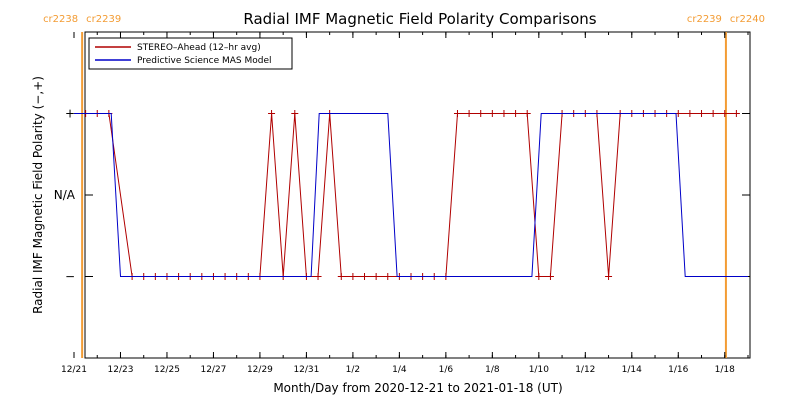 The height and width of the screenshot is (400, 800). Describe the element at coordinates (38, 195) in the screenshot. I see `y-axis-label: Radial IMF Magnetic Field Polarity (−,+)` at that location.